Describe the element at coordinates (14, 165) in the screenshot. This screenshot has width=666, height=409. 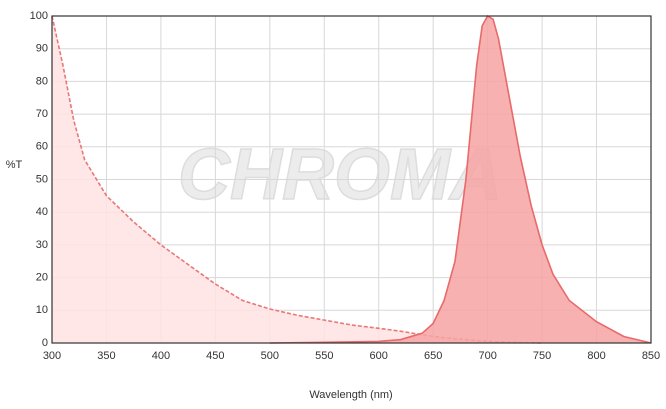
I see `y-axis-label: %T` at that location.